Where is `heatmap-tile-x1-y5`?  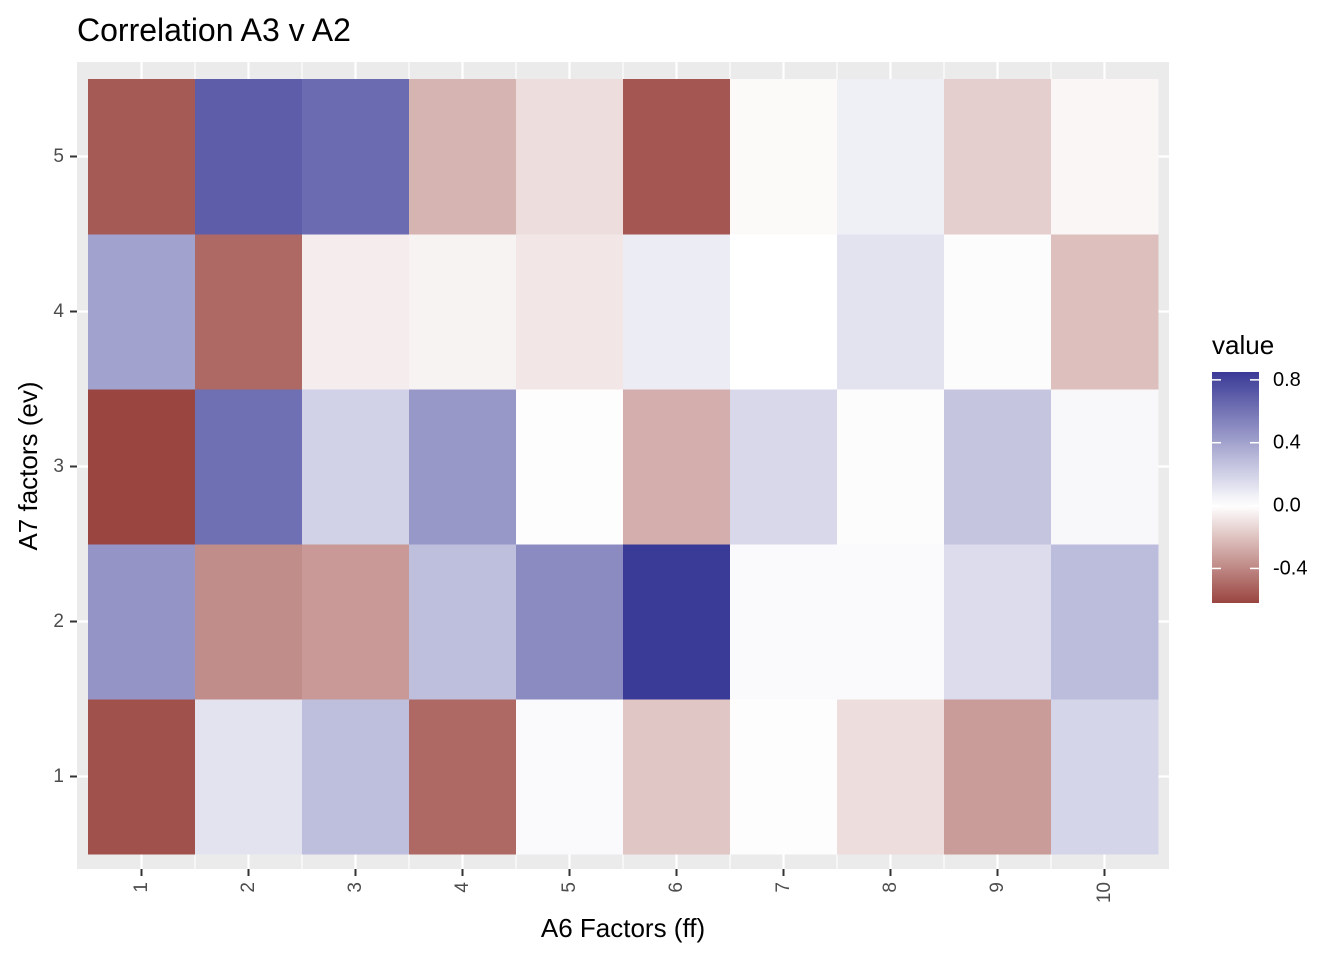 heatmap-tile-x1-y5 is located at coordinates (142, 157).